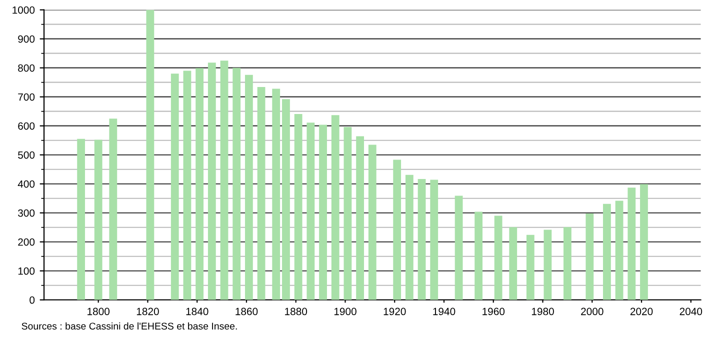 The width and height of the screenshot is (710, 340). What do you see at coordinates (296, 312) in the screenshot?
I see `x-tick-label: 1880` at bounding box center [296, 312].